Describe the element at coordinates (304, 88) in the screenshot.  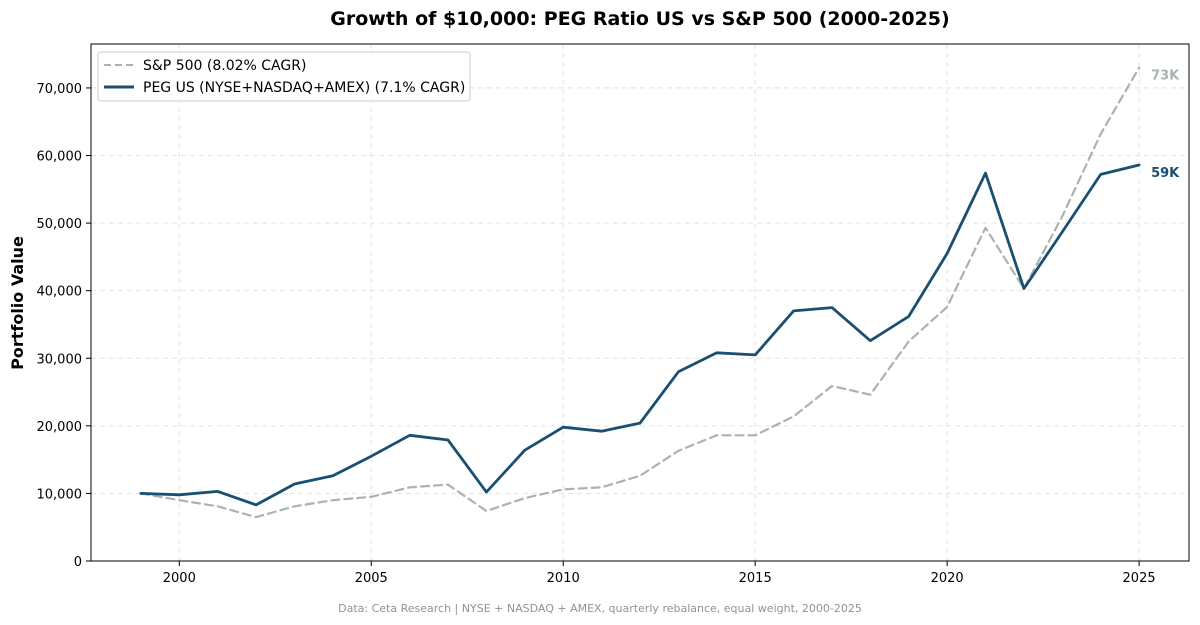
I see `legend-label-peg-us: PEG US (NYSE+NASDAQ+AMEX) (7.1% CAGR)` at that location.